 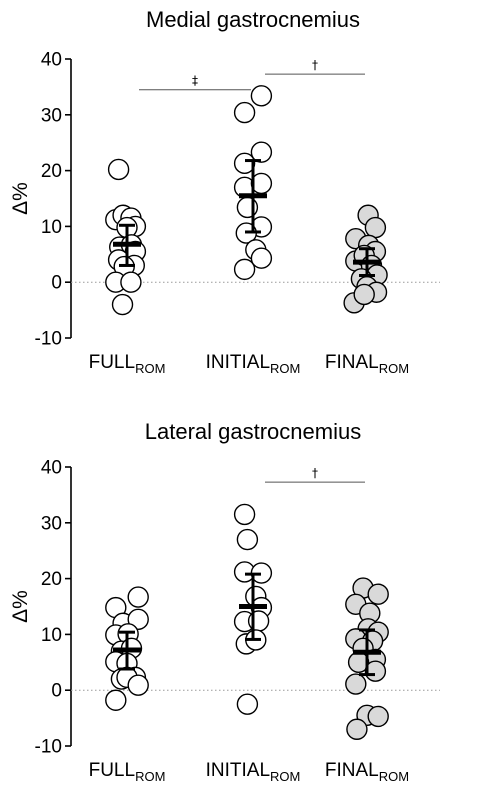 What do you see at coordinates (253, 19) in the screenshot?
I see `chart-title: Medial gastrocnemius` at bounding box center [253, 19].